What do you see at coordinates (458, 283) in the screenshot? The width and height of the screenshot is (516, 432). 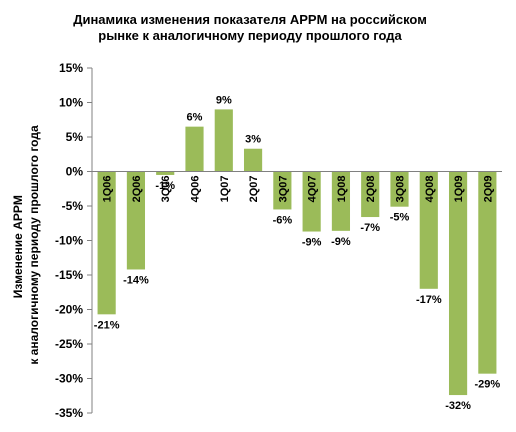 I see `bar-1Q09` at bounding box center [458, 283].